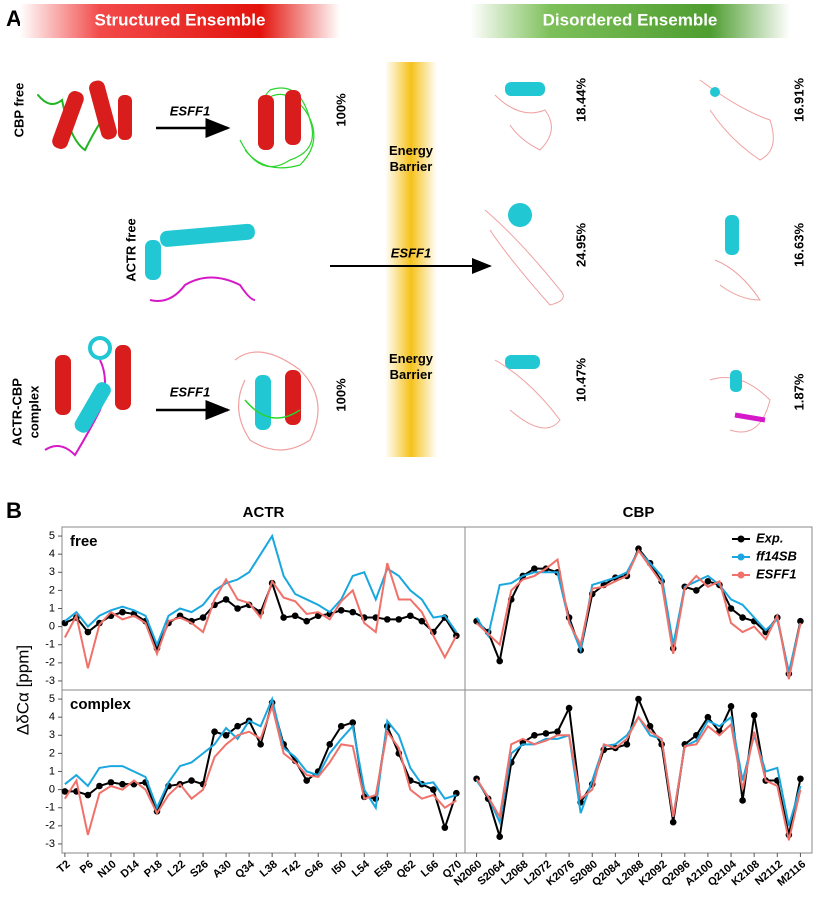 This screenshot has height=905, width=821. What do you see at coordinates (84, 116) in the screenshot?
I see `structure-cbp` at bounding box center [84, 116].